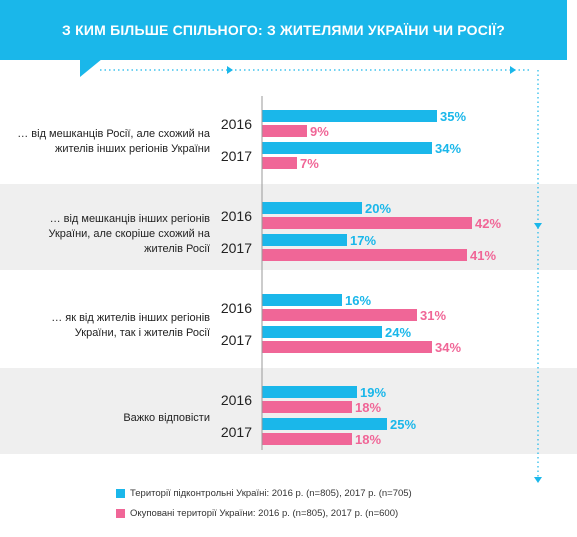 The height and width of the screenshot is (537, 577). I want to click on group-label-line: … від мешканців Росії, але схожий на, so click(113, 134).